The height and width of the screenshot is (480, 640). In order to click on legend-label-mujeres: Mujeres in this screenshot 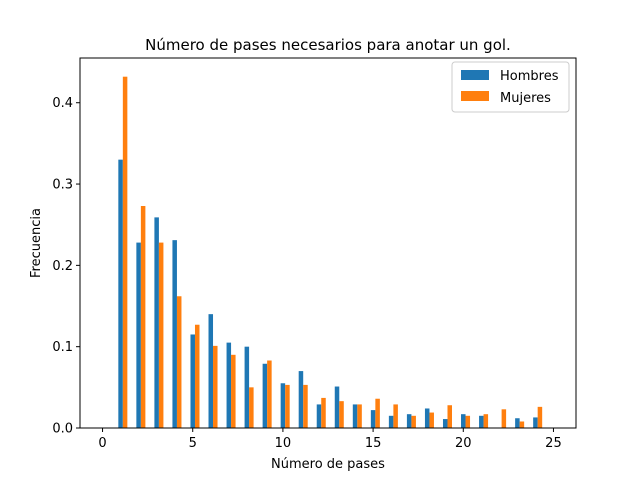, I will do `click(525, 98)`.